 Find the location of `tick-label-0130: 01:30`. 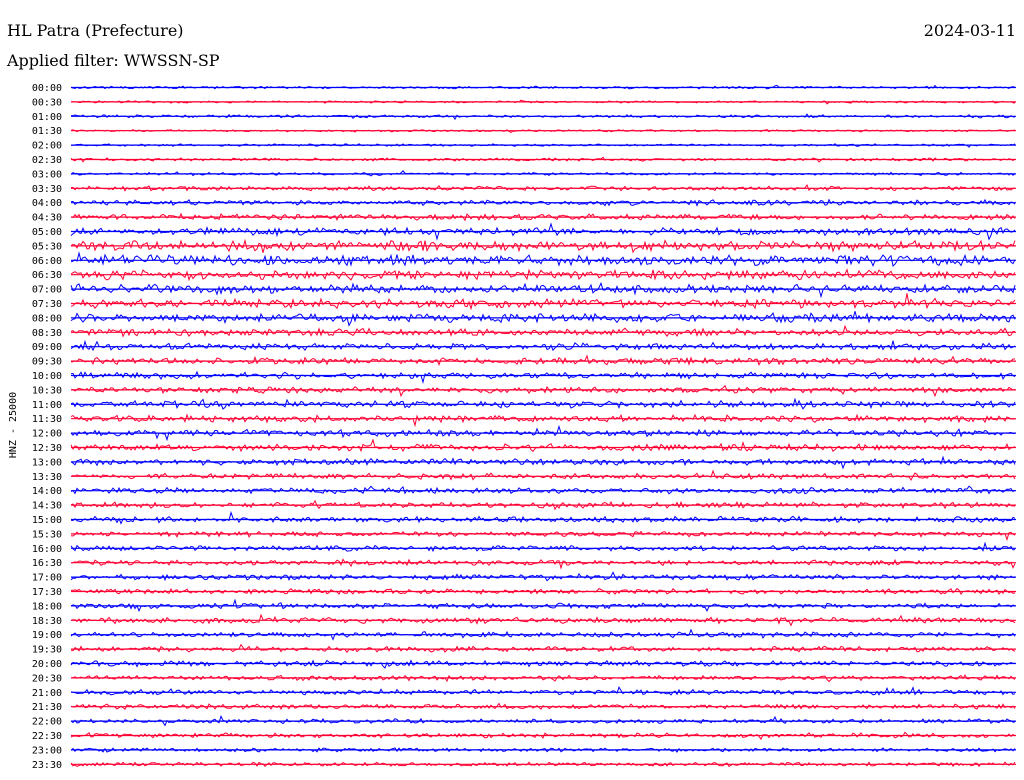

tick-label-0130: 01:30 is located at coordinates (47, 131).